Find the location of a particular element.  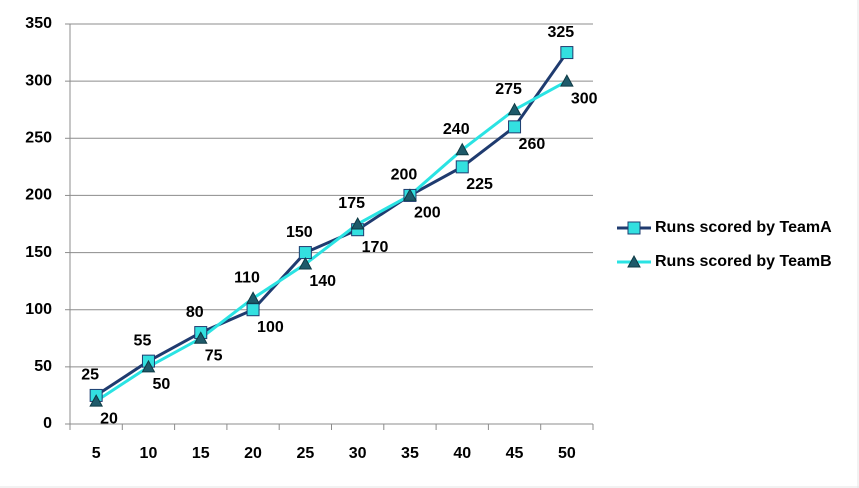

legend-label: Runs scored by TeamB is located at coordinates (743, 261).